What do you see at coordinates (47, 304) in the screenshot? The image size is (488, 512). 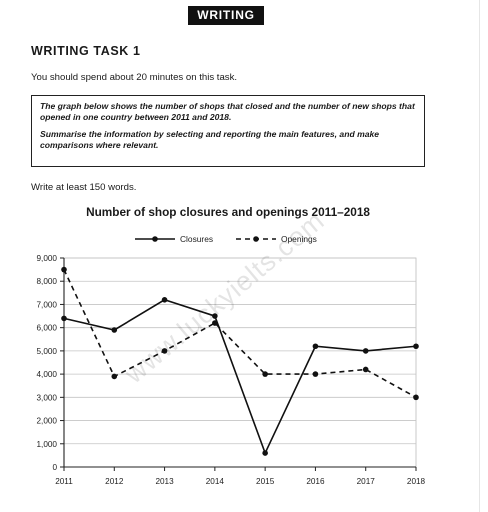 I see `y-tick-label: 7,000` at bounding box center [47, 304].